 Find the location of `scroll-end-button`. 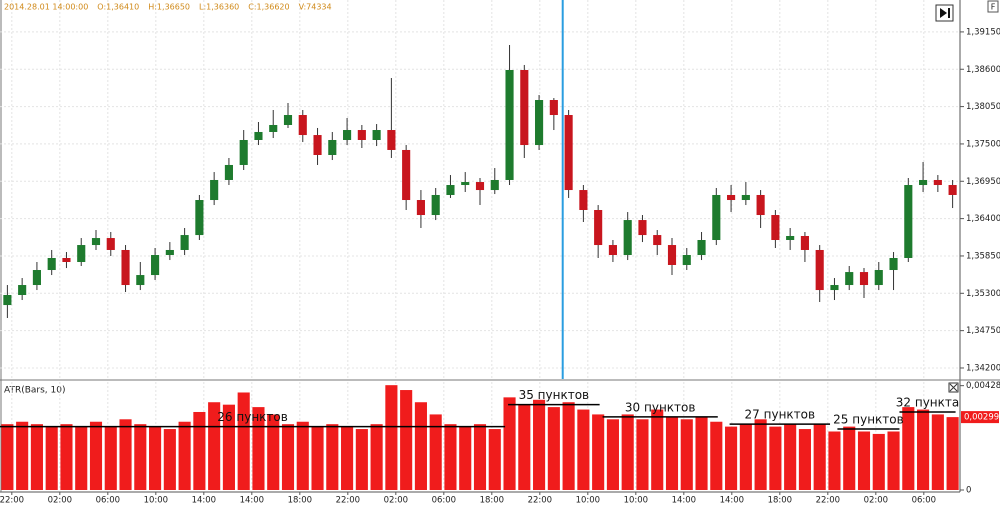

scroll-end-button is located at coordinates (944, 13).